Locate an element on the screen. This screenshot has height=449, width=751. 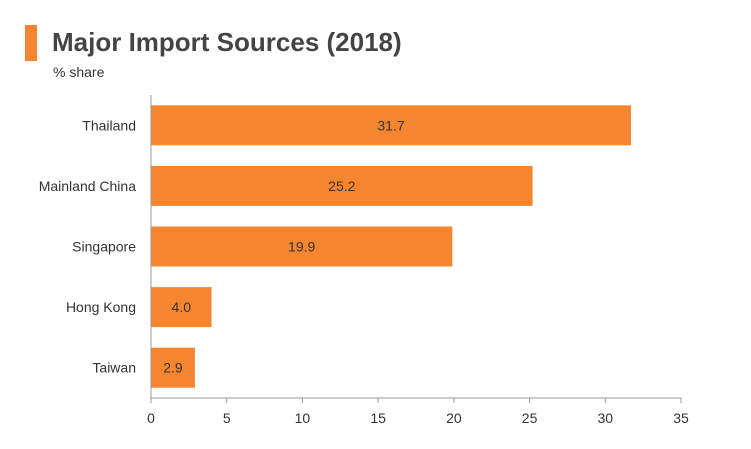
bar-value-label-3: 4.0 is located at coordinates (182, 307).